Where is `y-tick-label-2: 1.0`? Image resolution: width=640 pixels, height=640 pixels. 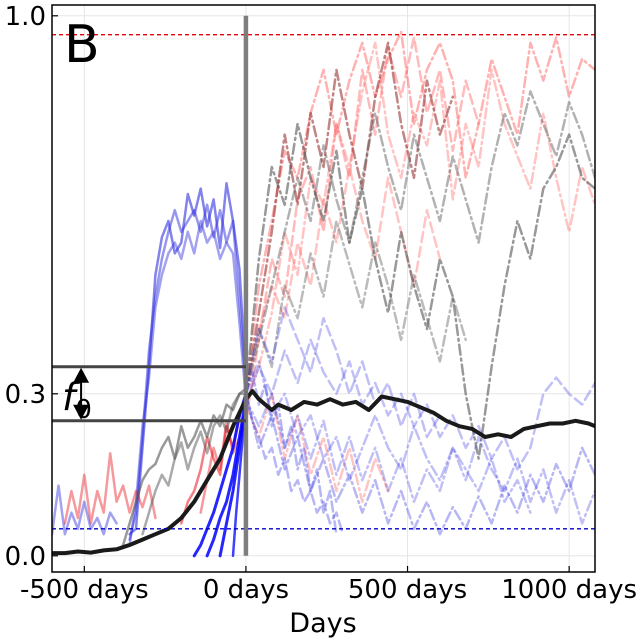
y-tick-label-2: 1.0 is located at coordinates (25, 17).